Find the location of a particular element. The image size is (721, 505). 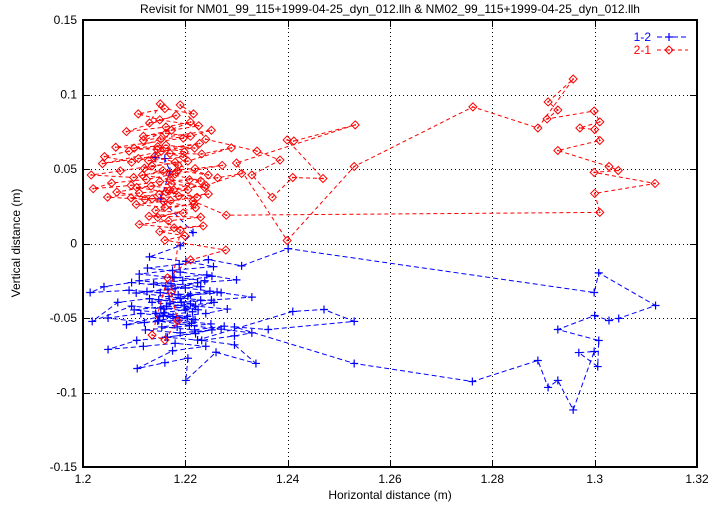

x-tick-label: 1.28 is located at coordinates (493, 479).